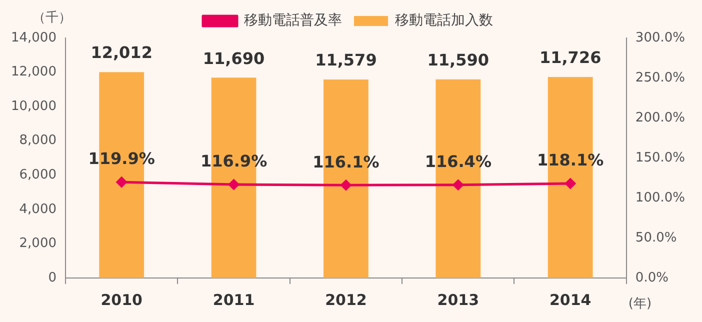 This screenshot has width=702, height=322. Describe the element at coordinates (33, 106) in the screenshot. I see `y-tick-label: 10,000` at that location.